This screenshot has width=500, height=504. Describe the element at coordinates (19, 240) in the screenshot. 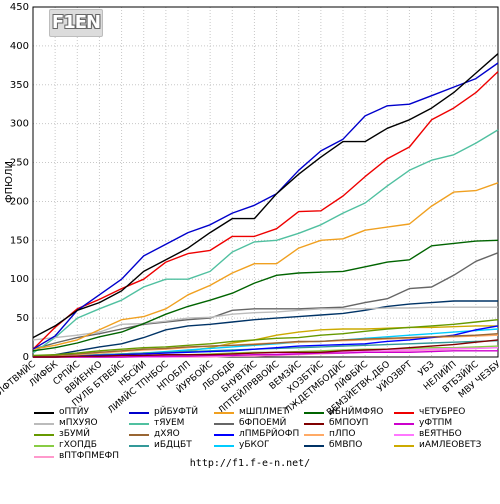

I see `y-tick-label: 150` at that location.